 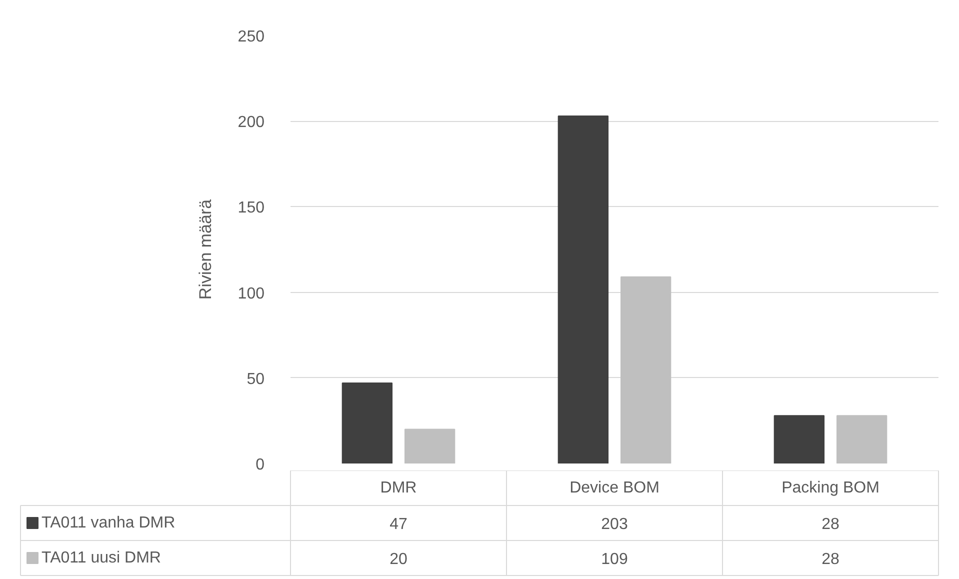 I want to click on data-label: 109, so click(x=614, y=559).